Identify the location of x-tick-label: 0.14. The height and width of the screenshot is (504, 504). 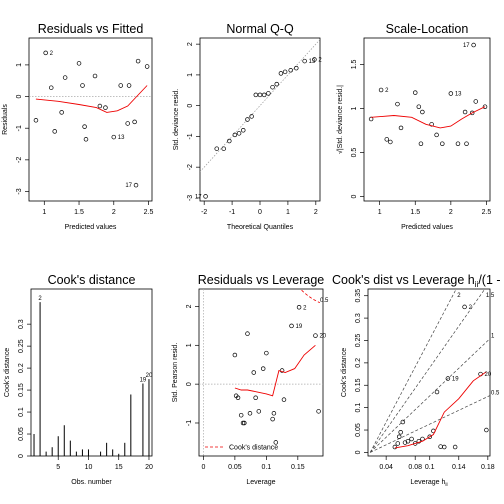
(459, 467).